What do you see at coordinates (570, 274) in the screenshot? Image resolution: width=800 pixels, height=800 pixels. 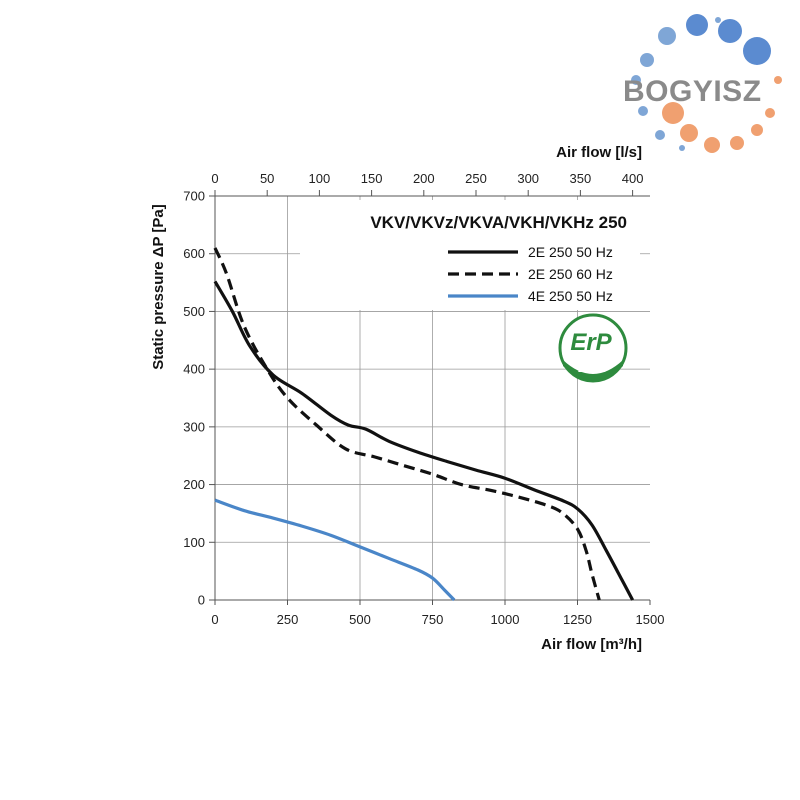 I see `legend-label-2: 2E 250 60 Hz` at bounding box center [570, 274].